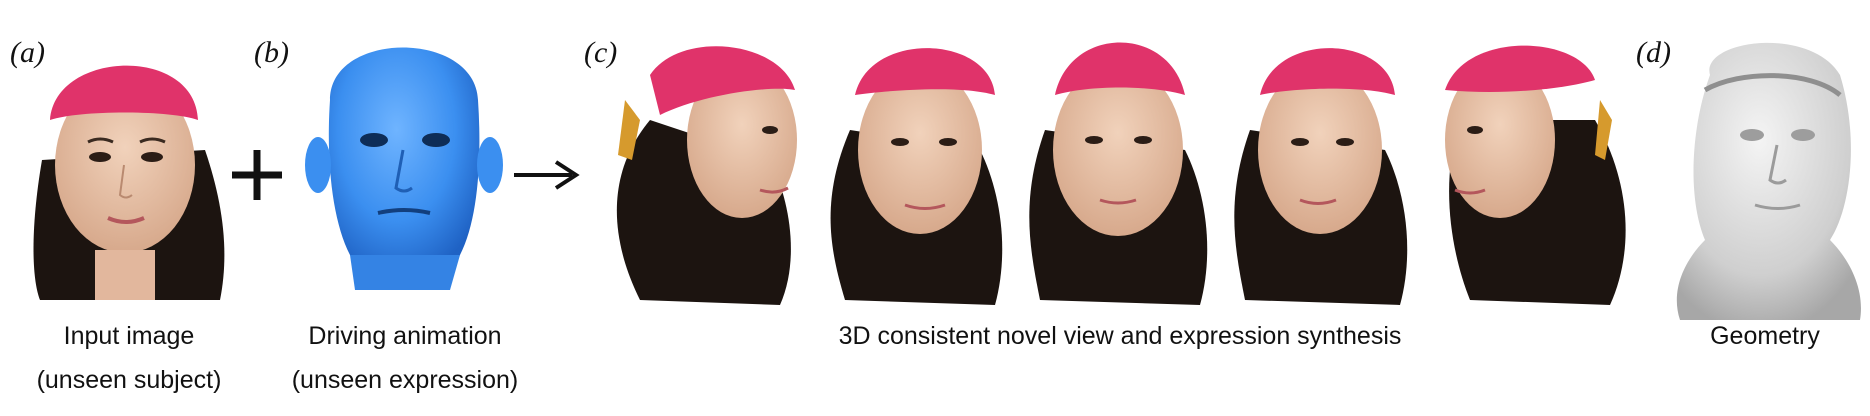 The width and height of the screenshot is (1870, 416). Describe the element at coordinates (405, 336) in the screenshot. I see `caption-driving-animation: Driving animation` at that location.